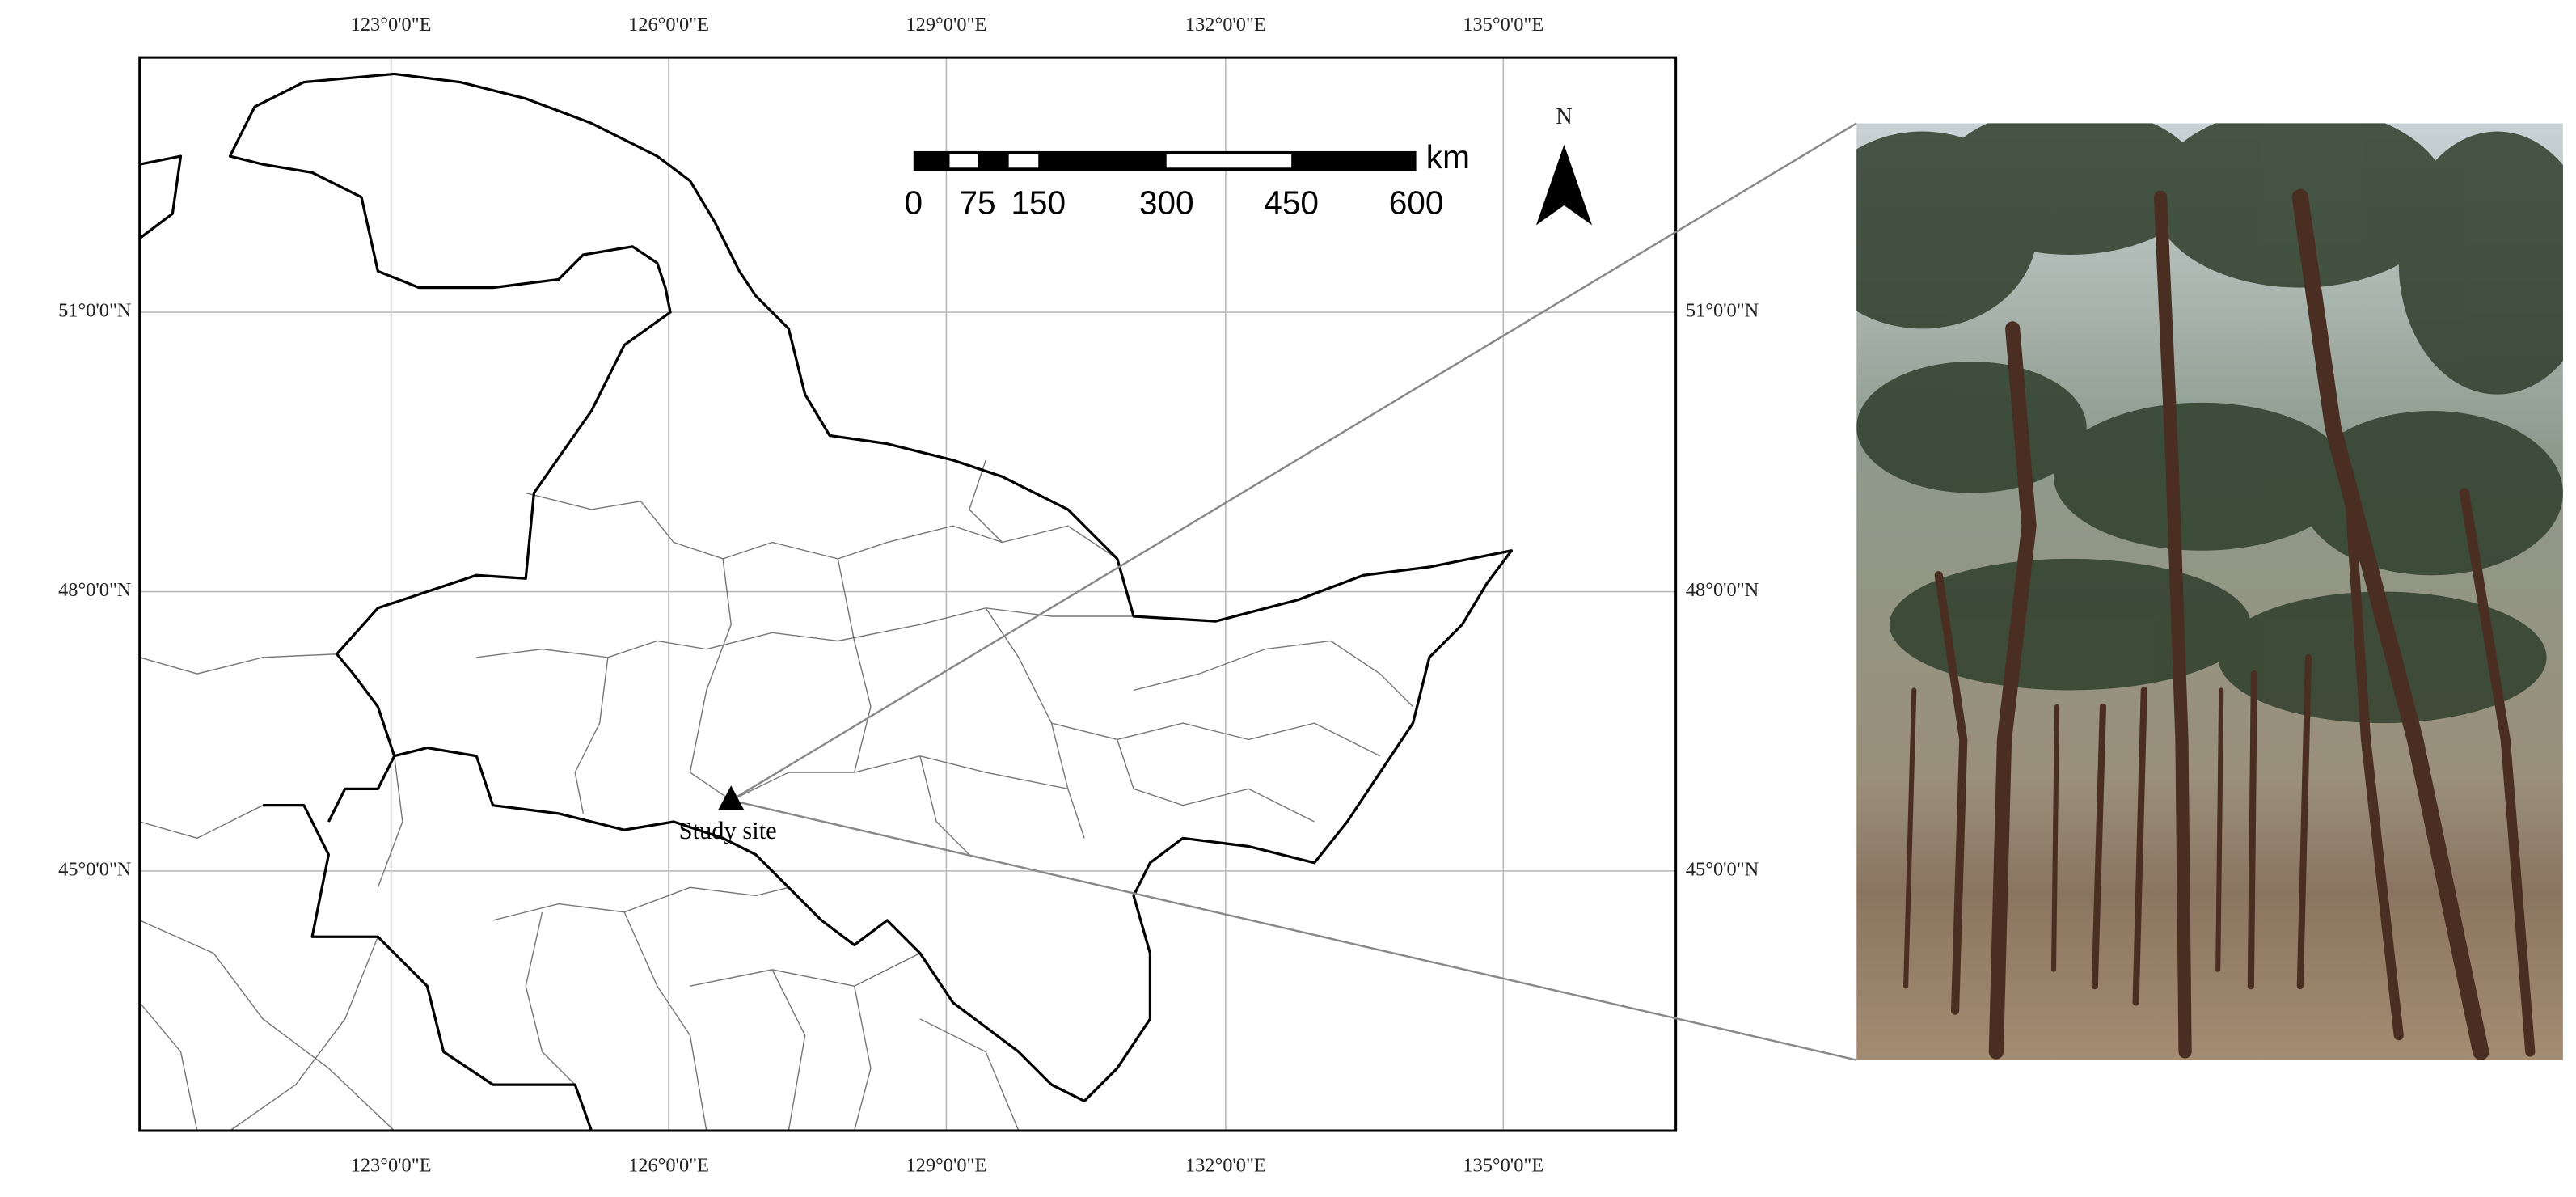 This screenshot has width=2576, height=1197. I want to click on site-label: Study site, so click(728, 830).